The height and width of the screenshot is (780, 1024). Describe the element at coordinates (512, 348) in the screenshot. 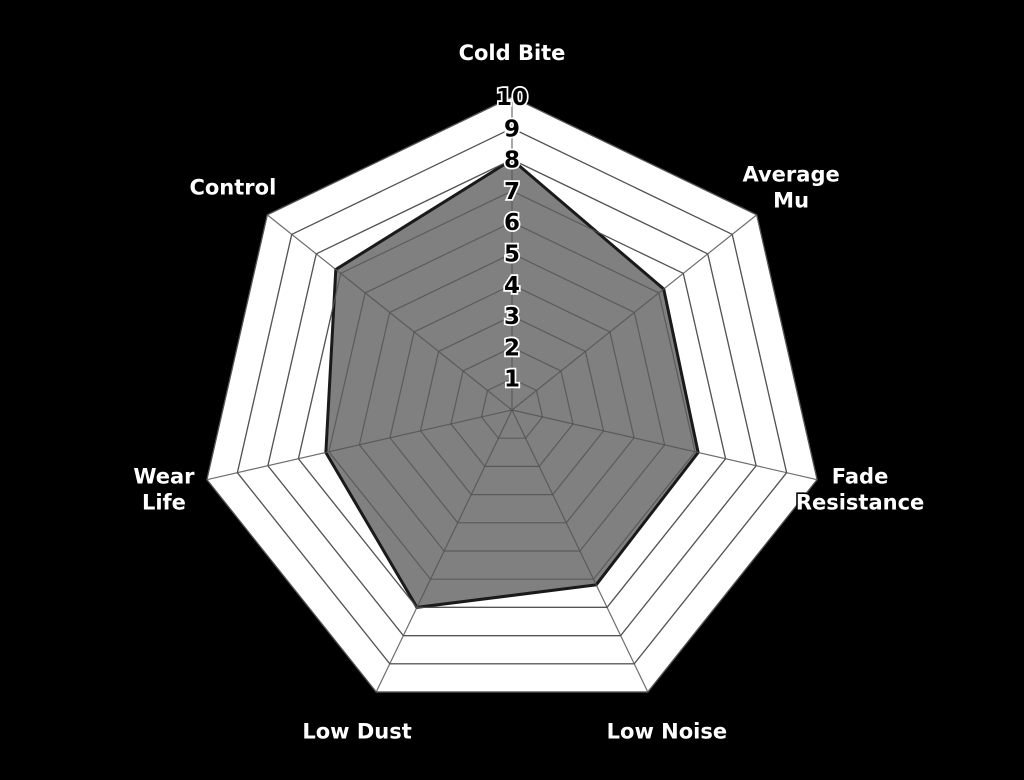

I see `tick-label-2: 2` at that location.